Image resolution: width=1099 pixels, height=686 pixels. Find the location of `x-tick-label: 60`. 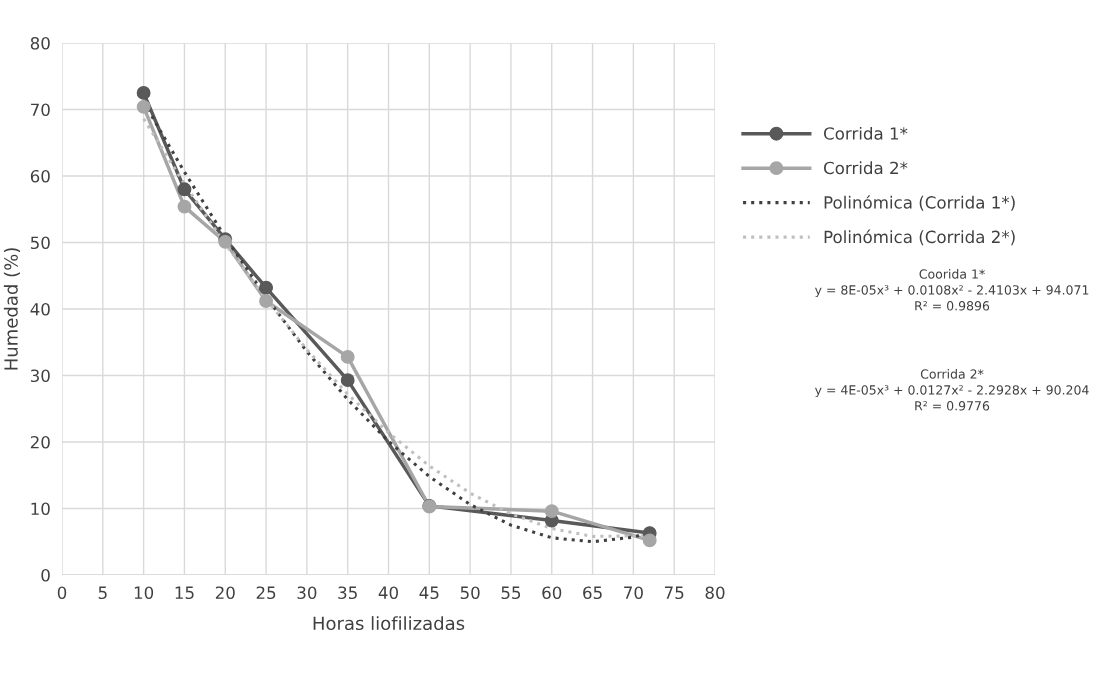

x-tick-label: 60 is located at coordinates (552, 593).